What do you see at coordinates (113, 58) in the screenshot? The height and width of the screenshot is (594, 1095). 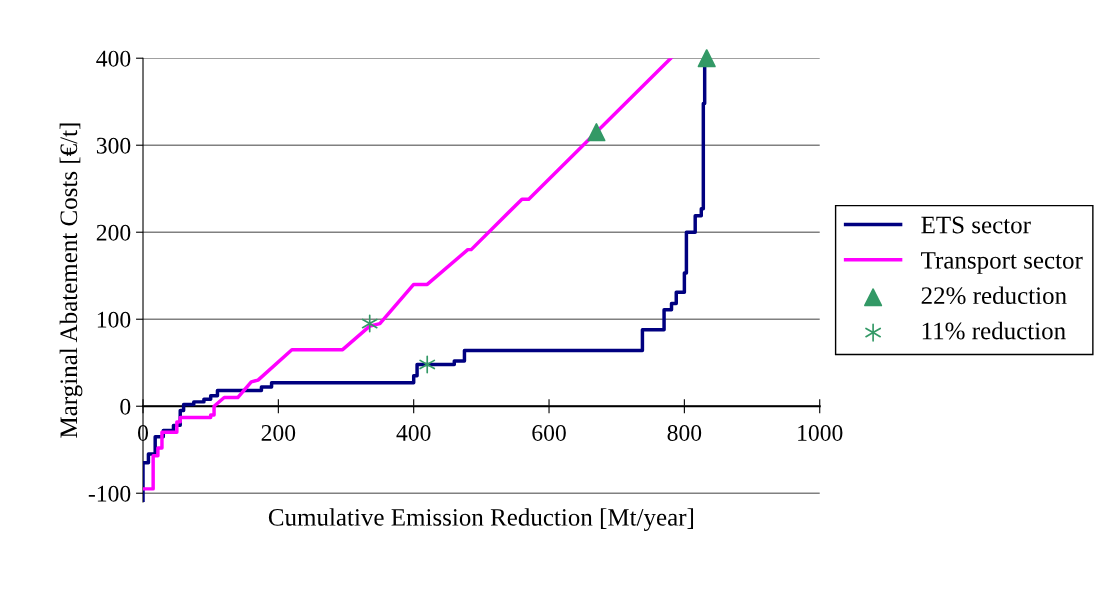 I see `y-tick-label: 400` at bounding box center [113, 58].